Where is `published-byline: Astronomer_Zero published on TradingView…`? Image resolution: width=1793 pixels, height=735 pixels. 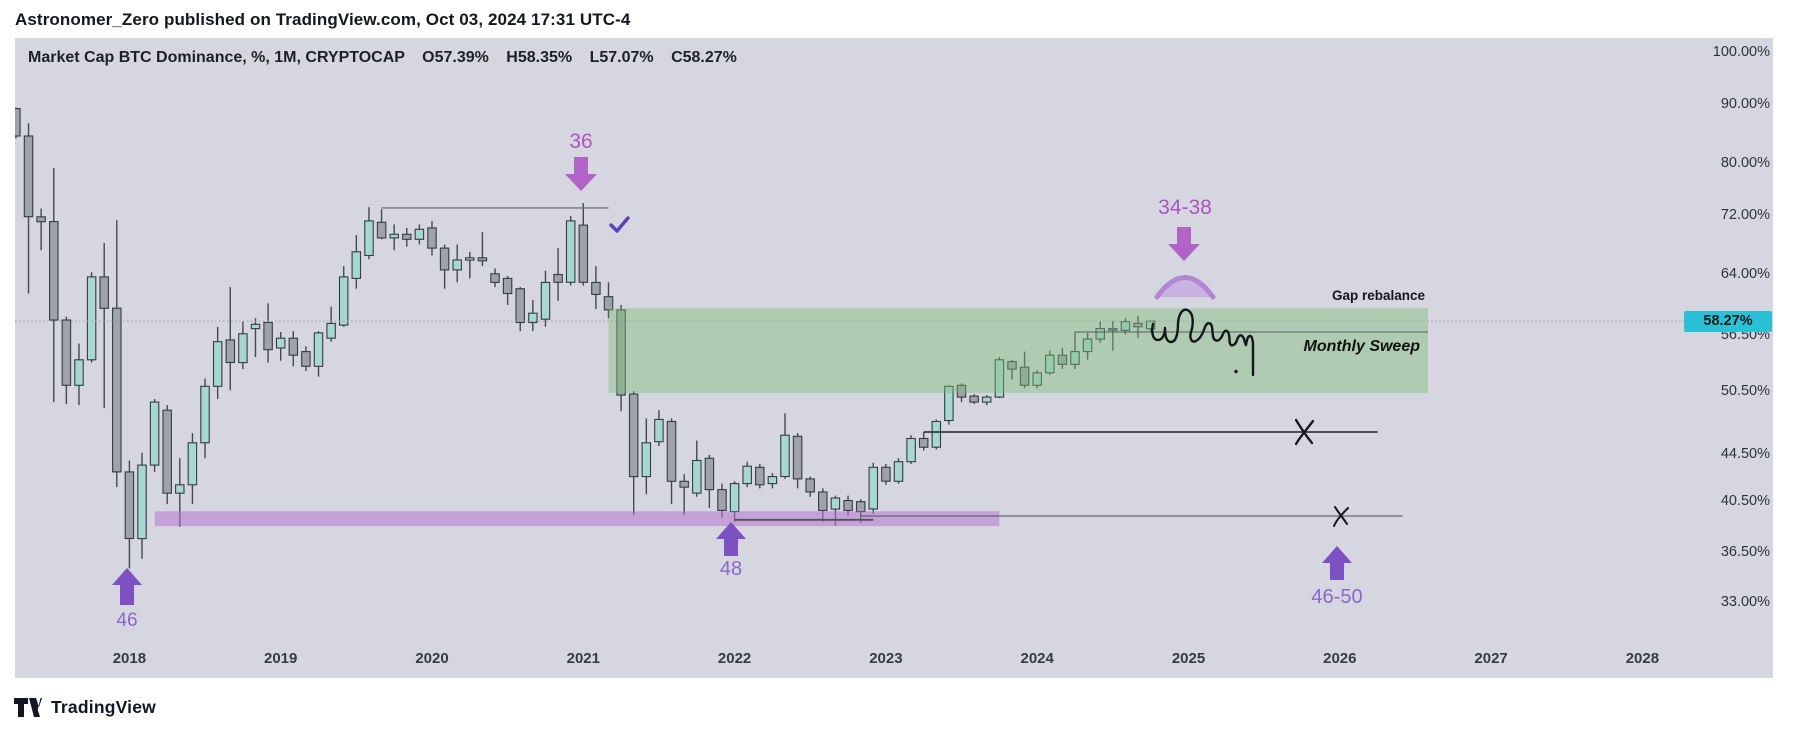 published-byline: Astronomer_Zero published on TradingView… is located at coordinates (323, 19).